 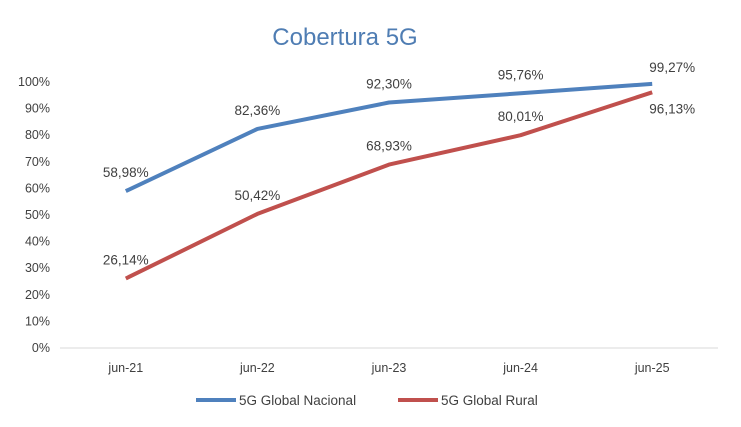 I want to click on x-tick-label: jun-23, so click(x=389, y=368).